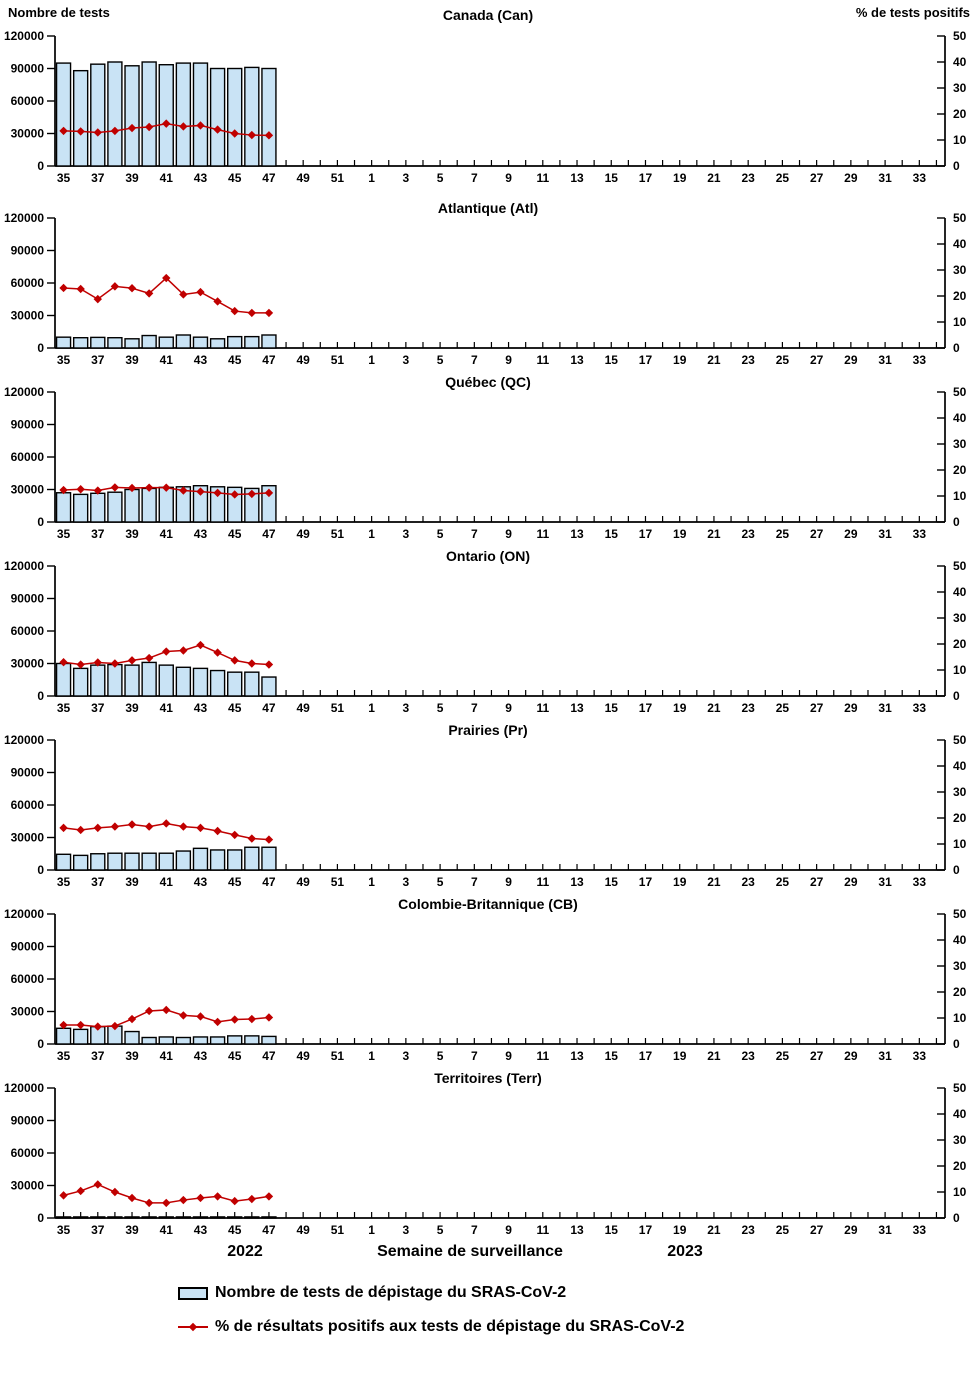 Image resolution: width=976 pixels, height=1374 pixels. What do you see at coordinates (28, 1012) in the screenshot?
I see `left-tick-label: 30000` at bounding box center [28, 1012].